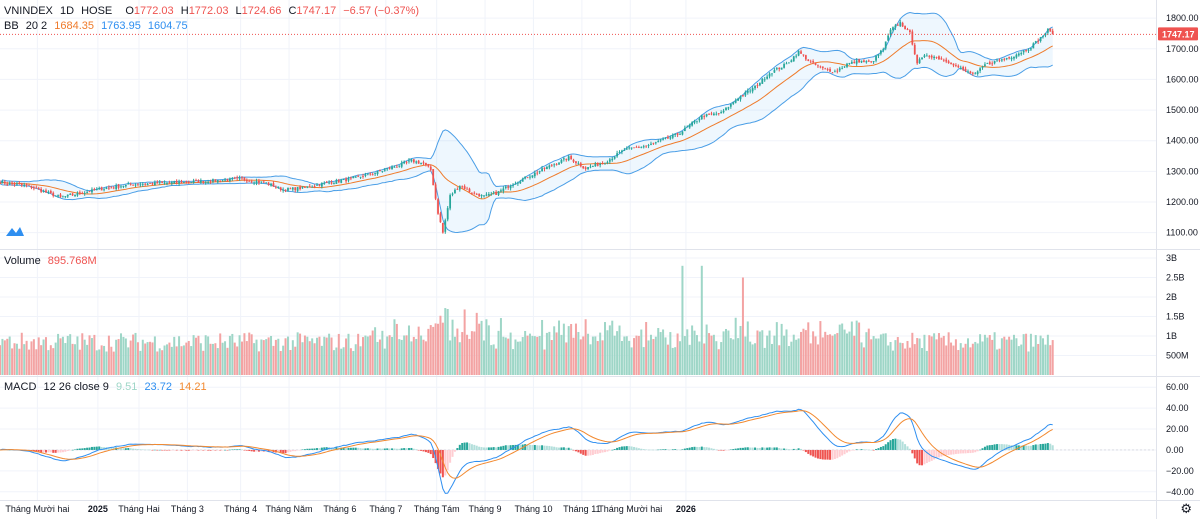 This screenshot has width=1200, height=519. I want to click on macd-name: MACD, so click(20, 387).